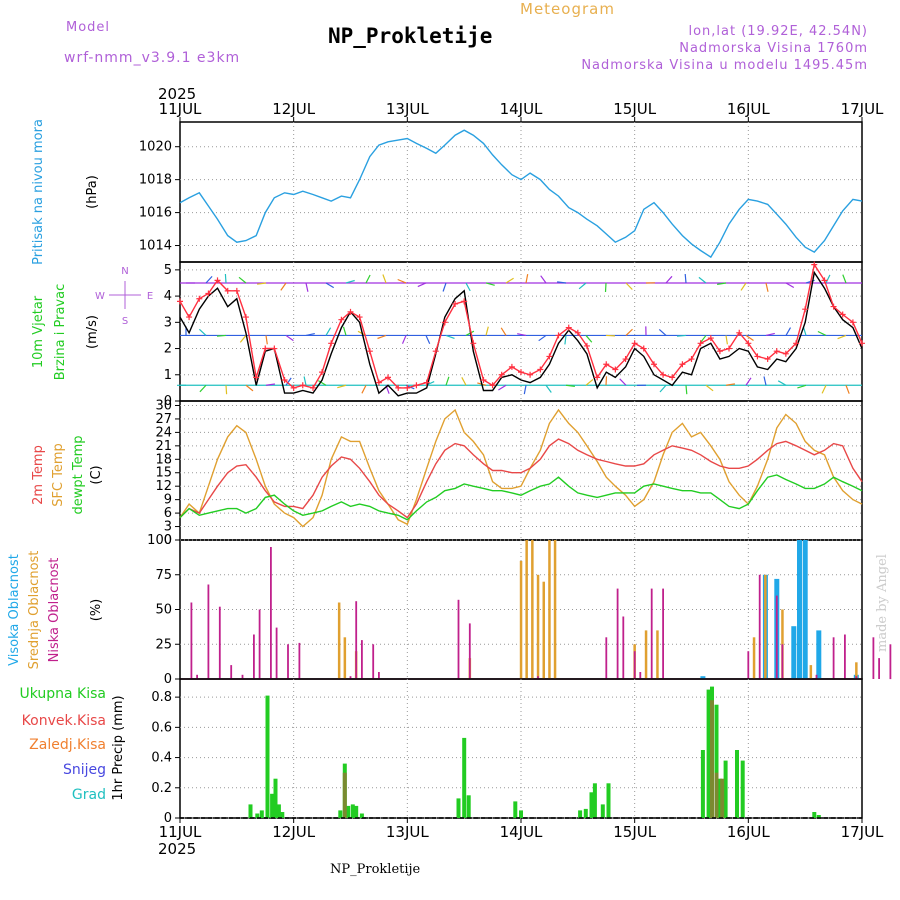  What do you see at coordinates (521, 192) in the screenshot?
I see `pressure-frame` at bounding box center [521, 192].